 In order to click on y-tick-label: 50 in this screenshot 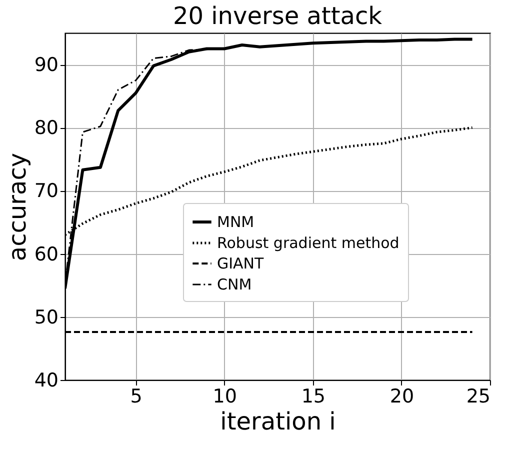, I will do `click(46, 317)`.